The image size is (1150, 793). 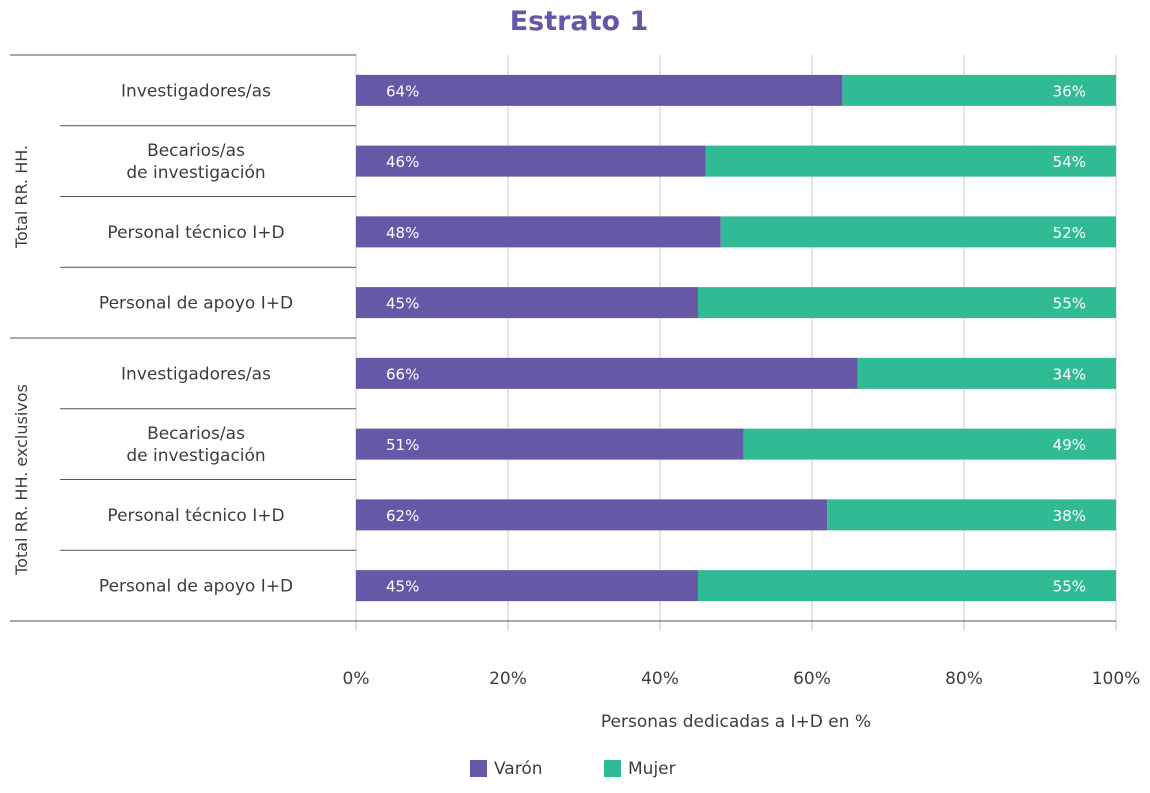 I want to click on chart-title: Estrato 1, so click(x=579, y=21).